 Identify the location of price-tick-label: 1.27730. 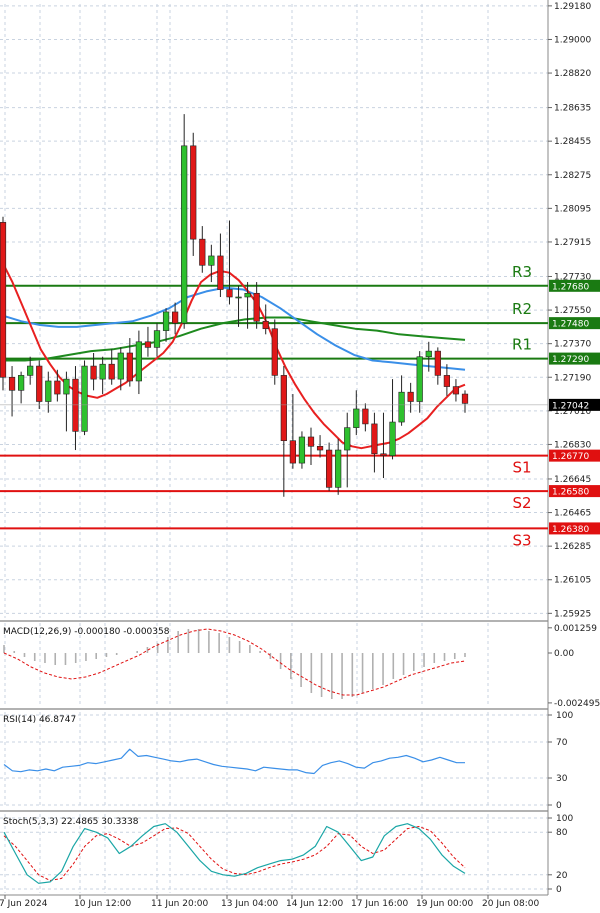
(572, 277).